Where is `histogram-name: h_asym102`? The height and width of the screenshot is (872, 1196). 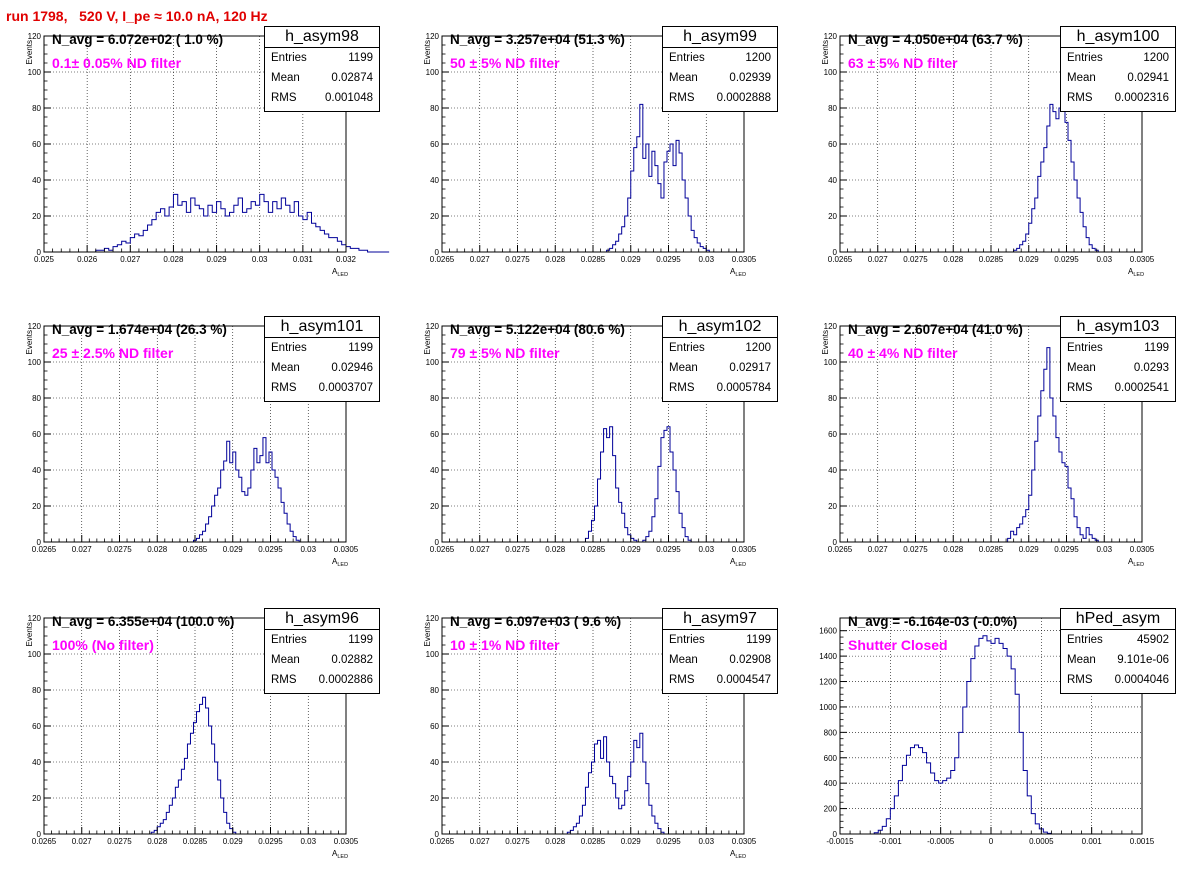
histogram-name: h_asym102 is located at coordinates (720, 327).